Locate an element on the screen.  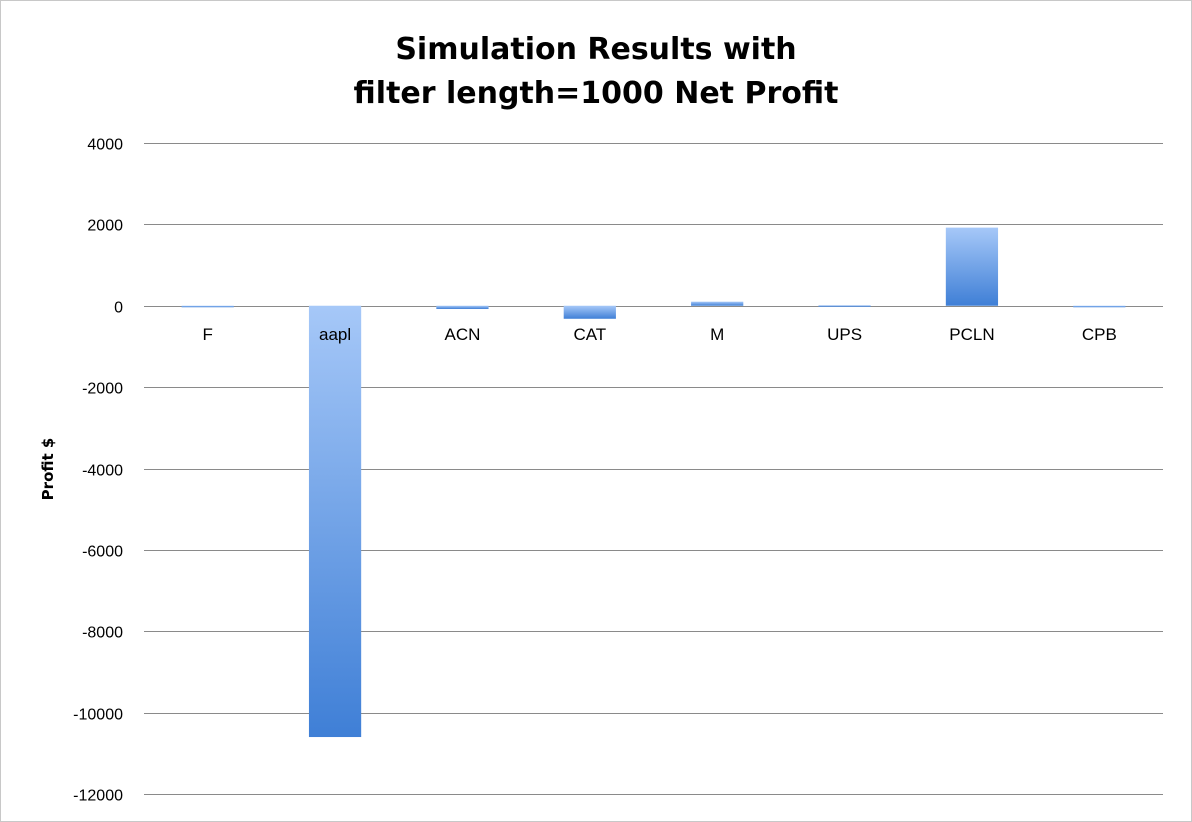
y-tick-label: -4000 is located at coordinates (102, 471).